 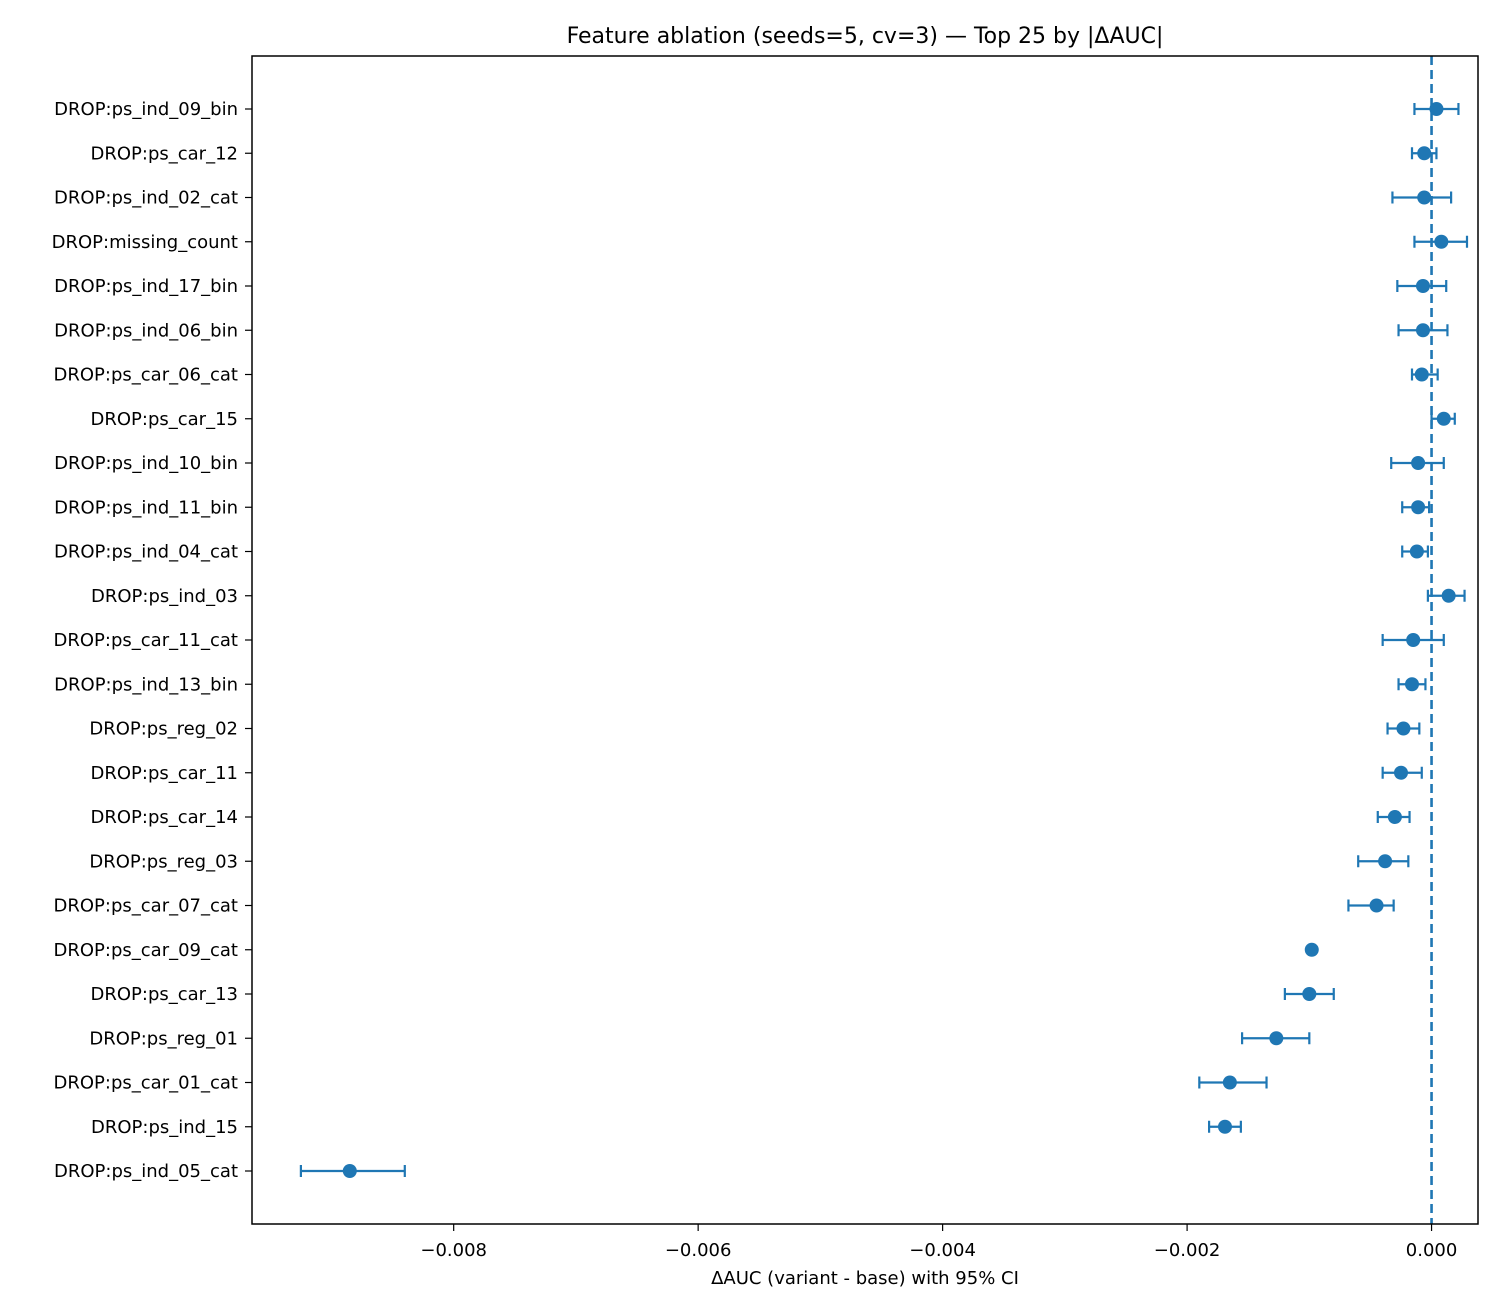 I want to click on y-tick-label: DROP:ps_ind_17_bin, so click(x=146, y=286).